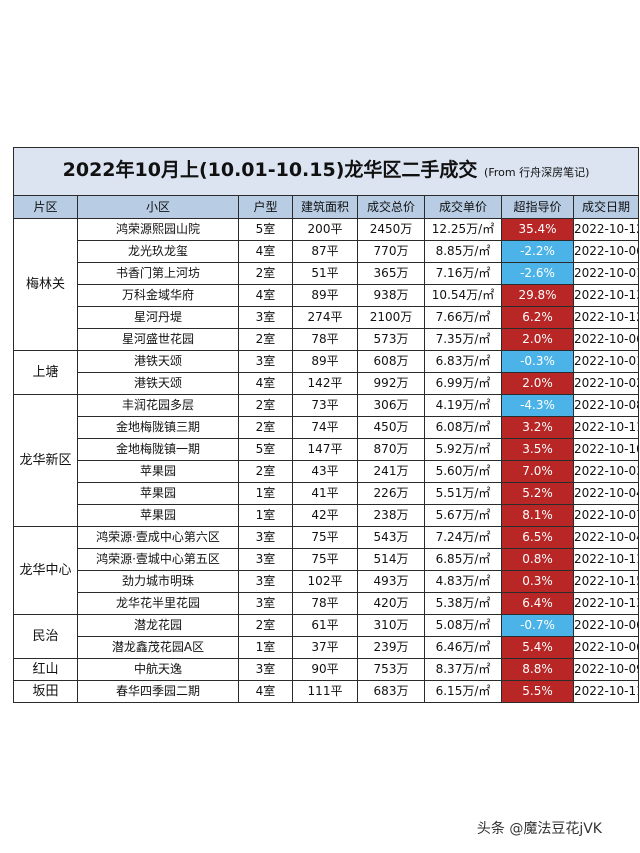 The height and width of the screenshot is (853, 640). Describe the element at coordinates (326, 207) in the screenshot. I see `header-row: 片区 小区 户型 建筑面积 成交总价 成交单价 超指导价 成交日期` at that location.